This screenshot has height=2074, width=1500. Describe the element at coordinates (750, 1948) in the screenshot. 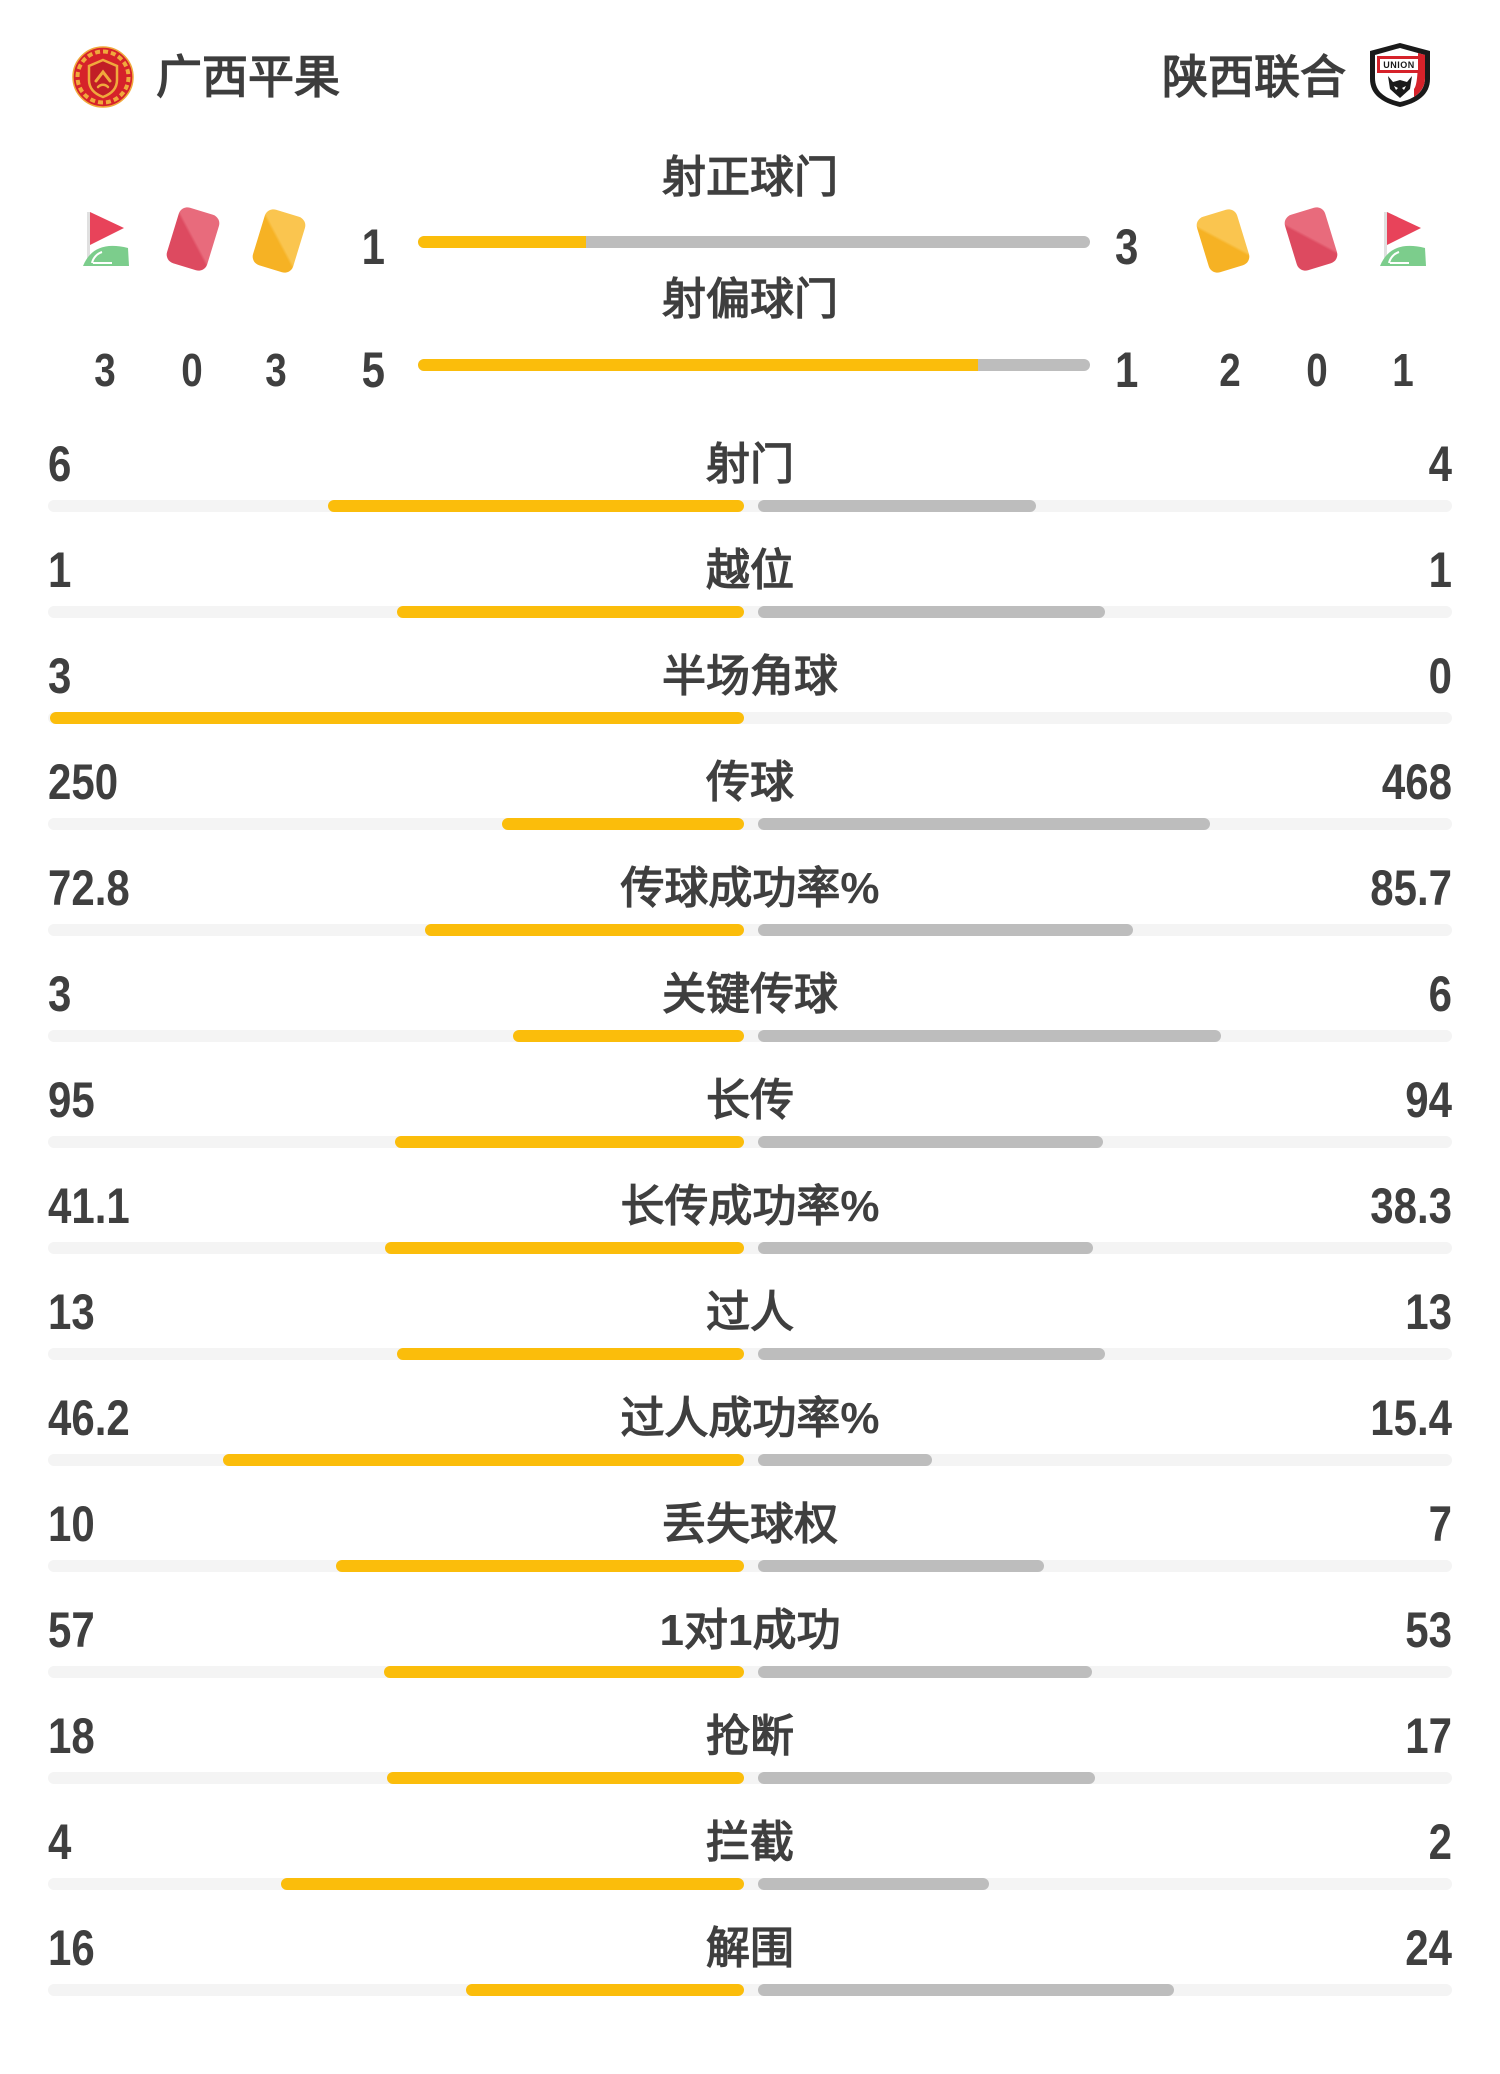

I see `stat-label: 解围` at that location.